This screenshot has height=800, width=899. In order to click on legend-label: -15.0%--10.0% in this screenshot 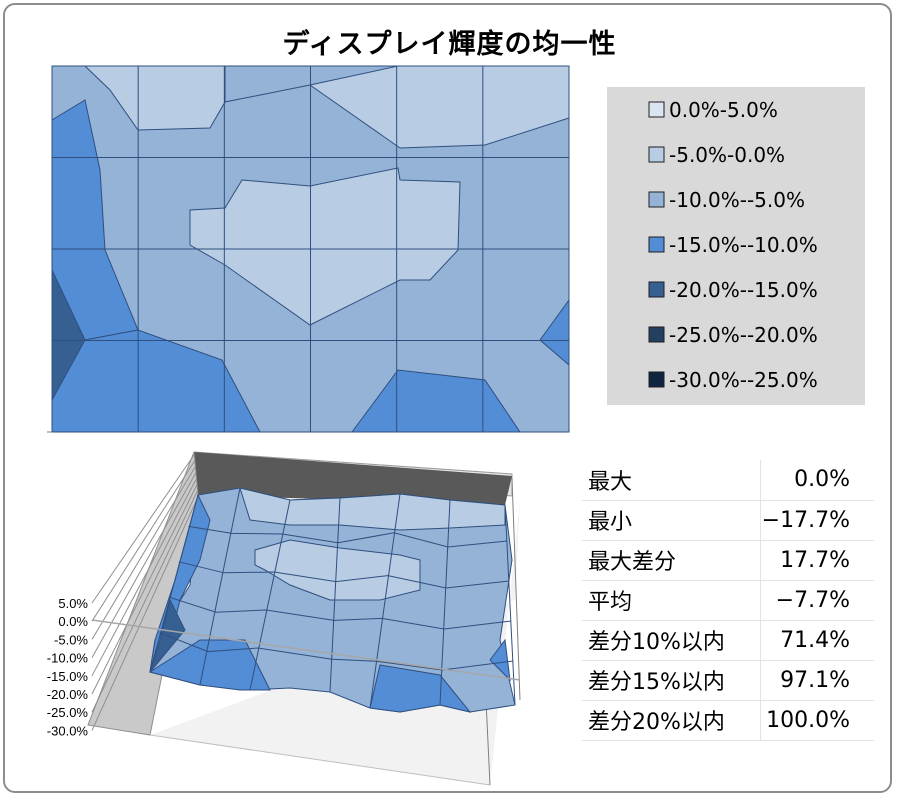, I will do `click(743, 245)`.